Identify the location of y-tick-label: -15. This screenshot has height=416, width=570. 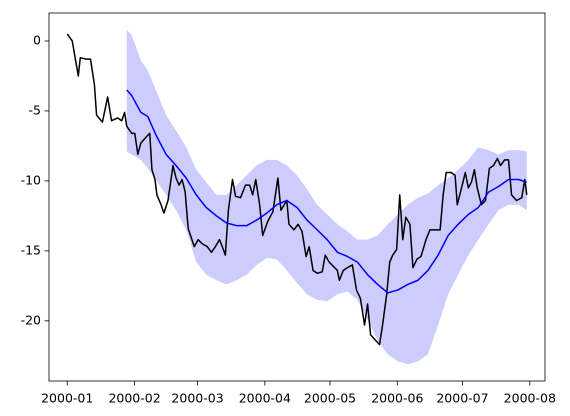
(31, 249).